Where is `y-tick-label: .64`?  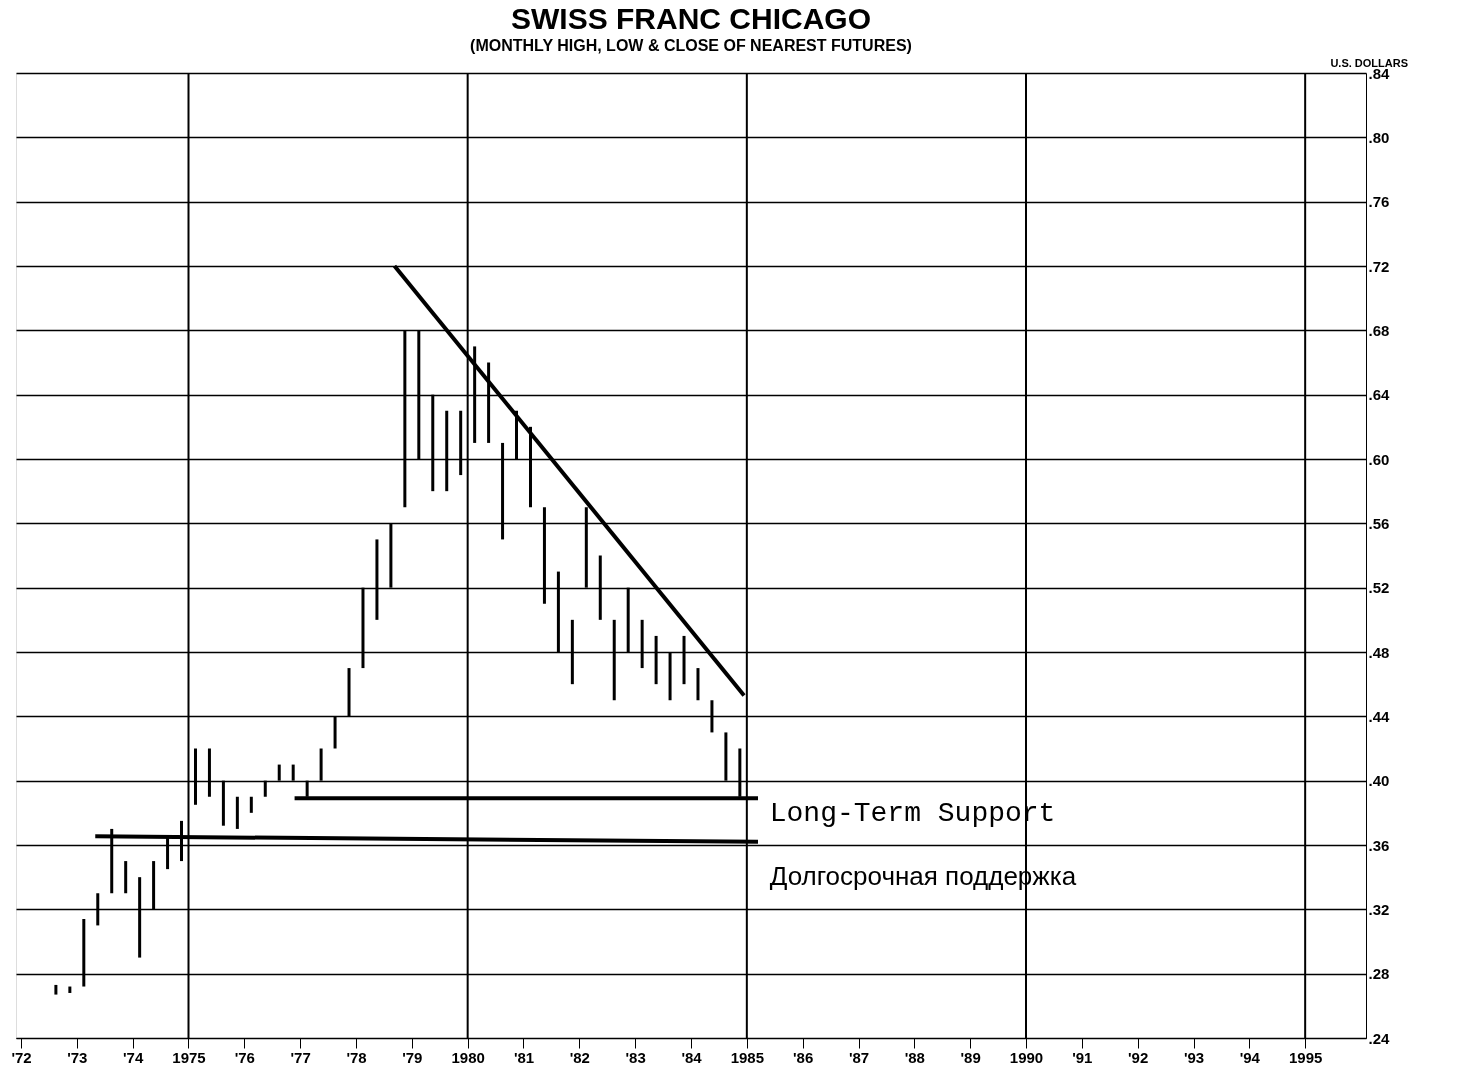 y-tick-label: .64 is located at coordinates (1379, 395).